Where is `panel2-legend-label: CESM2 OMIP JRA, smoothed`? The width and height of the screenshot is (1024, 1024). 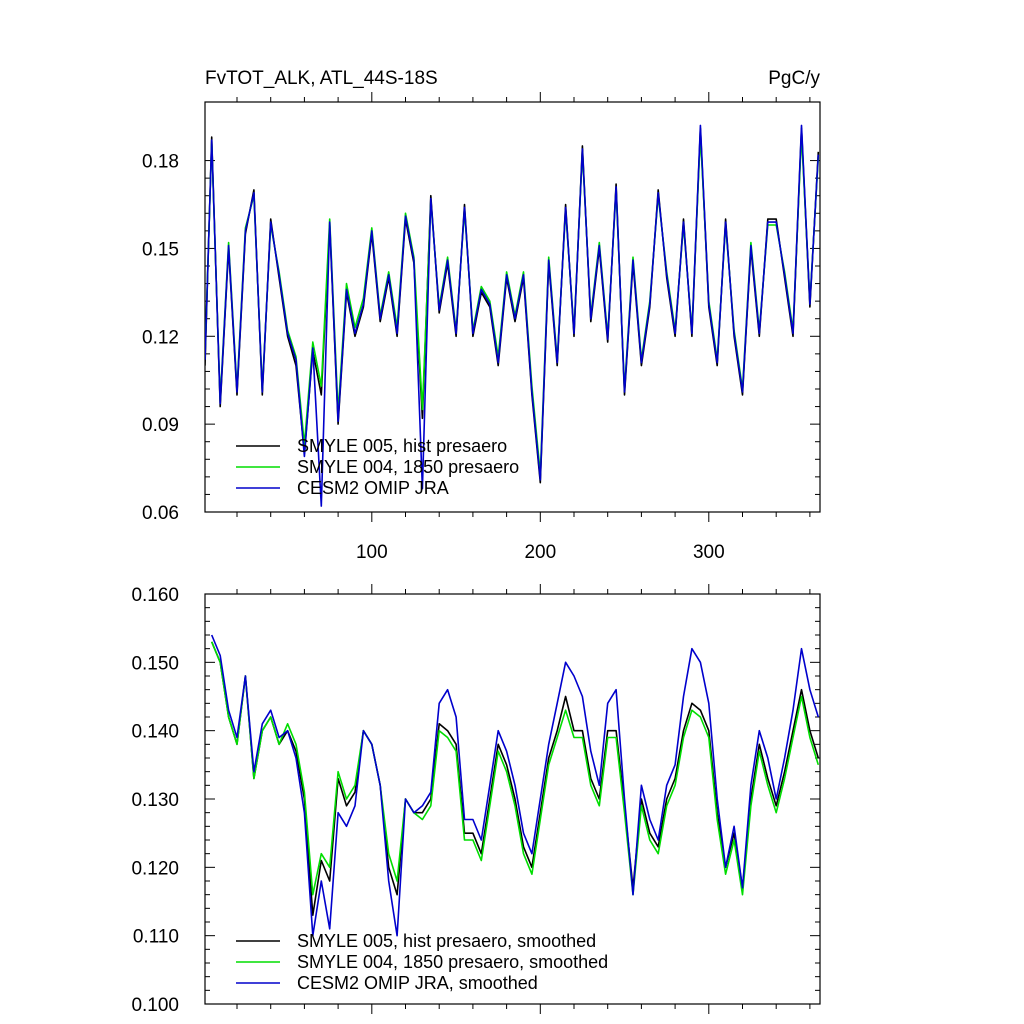 panel2-legend-label: CESM2 OMIP JRA, smoothed is located at coordinates (417, 983).